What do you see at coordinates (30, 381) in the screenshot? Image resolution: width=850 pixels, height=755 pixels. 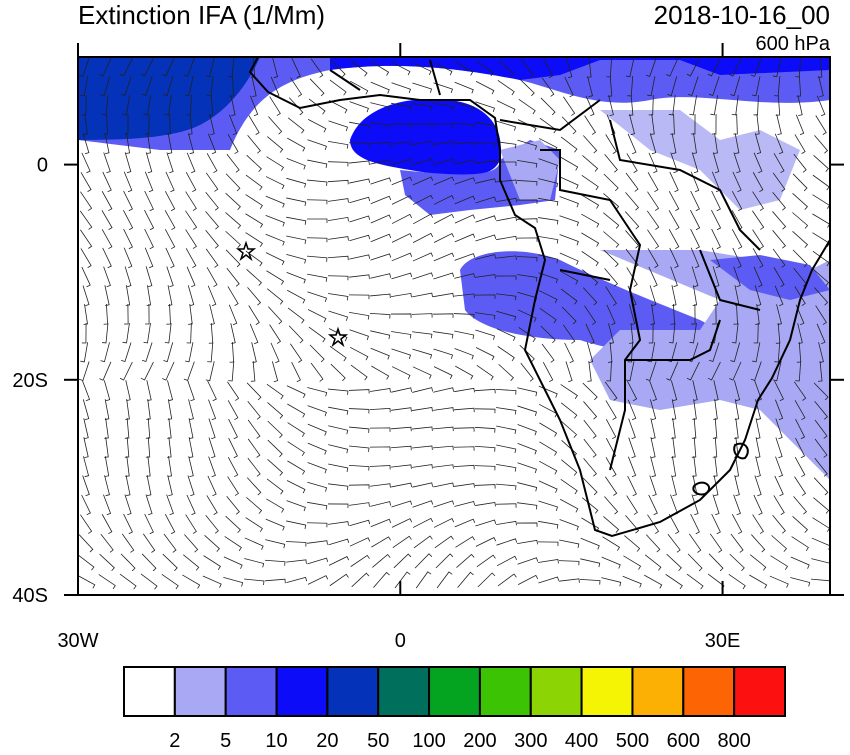 I see `y-tick-label: 20S` at bounding box center [30, 381].